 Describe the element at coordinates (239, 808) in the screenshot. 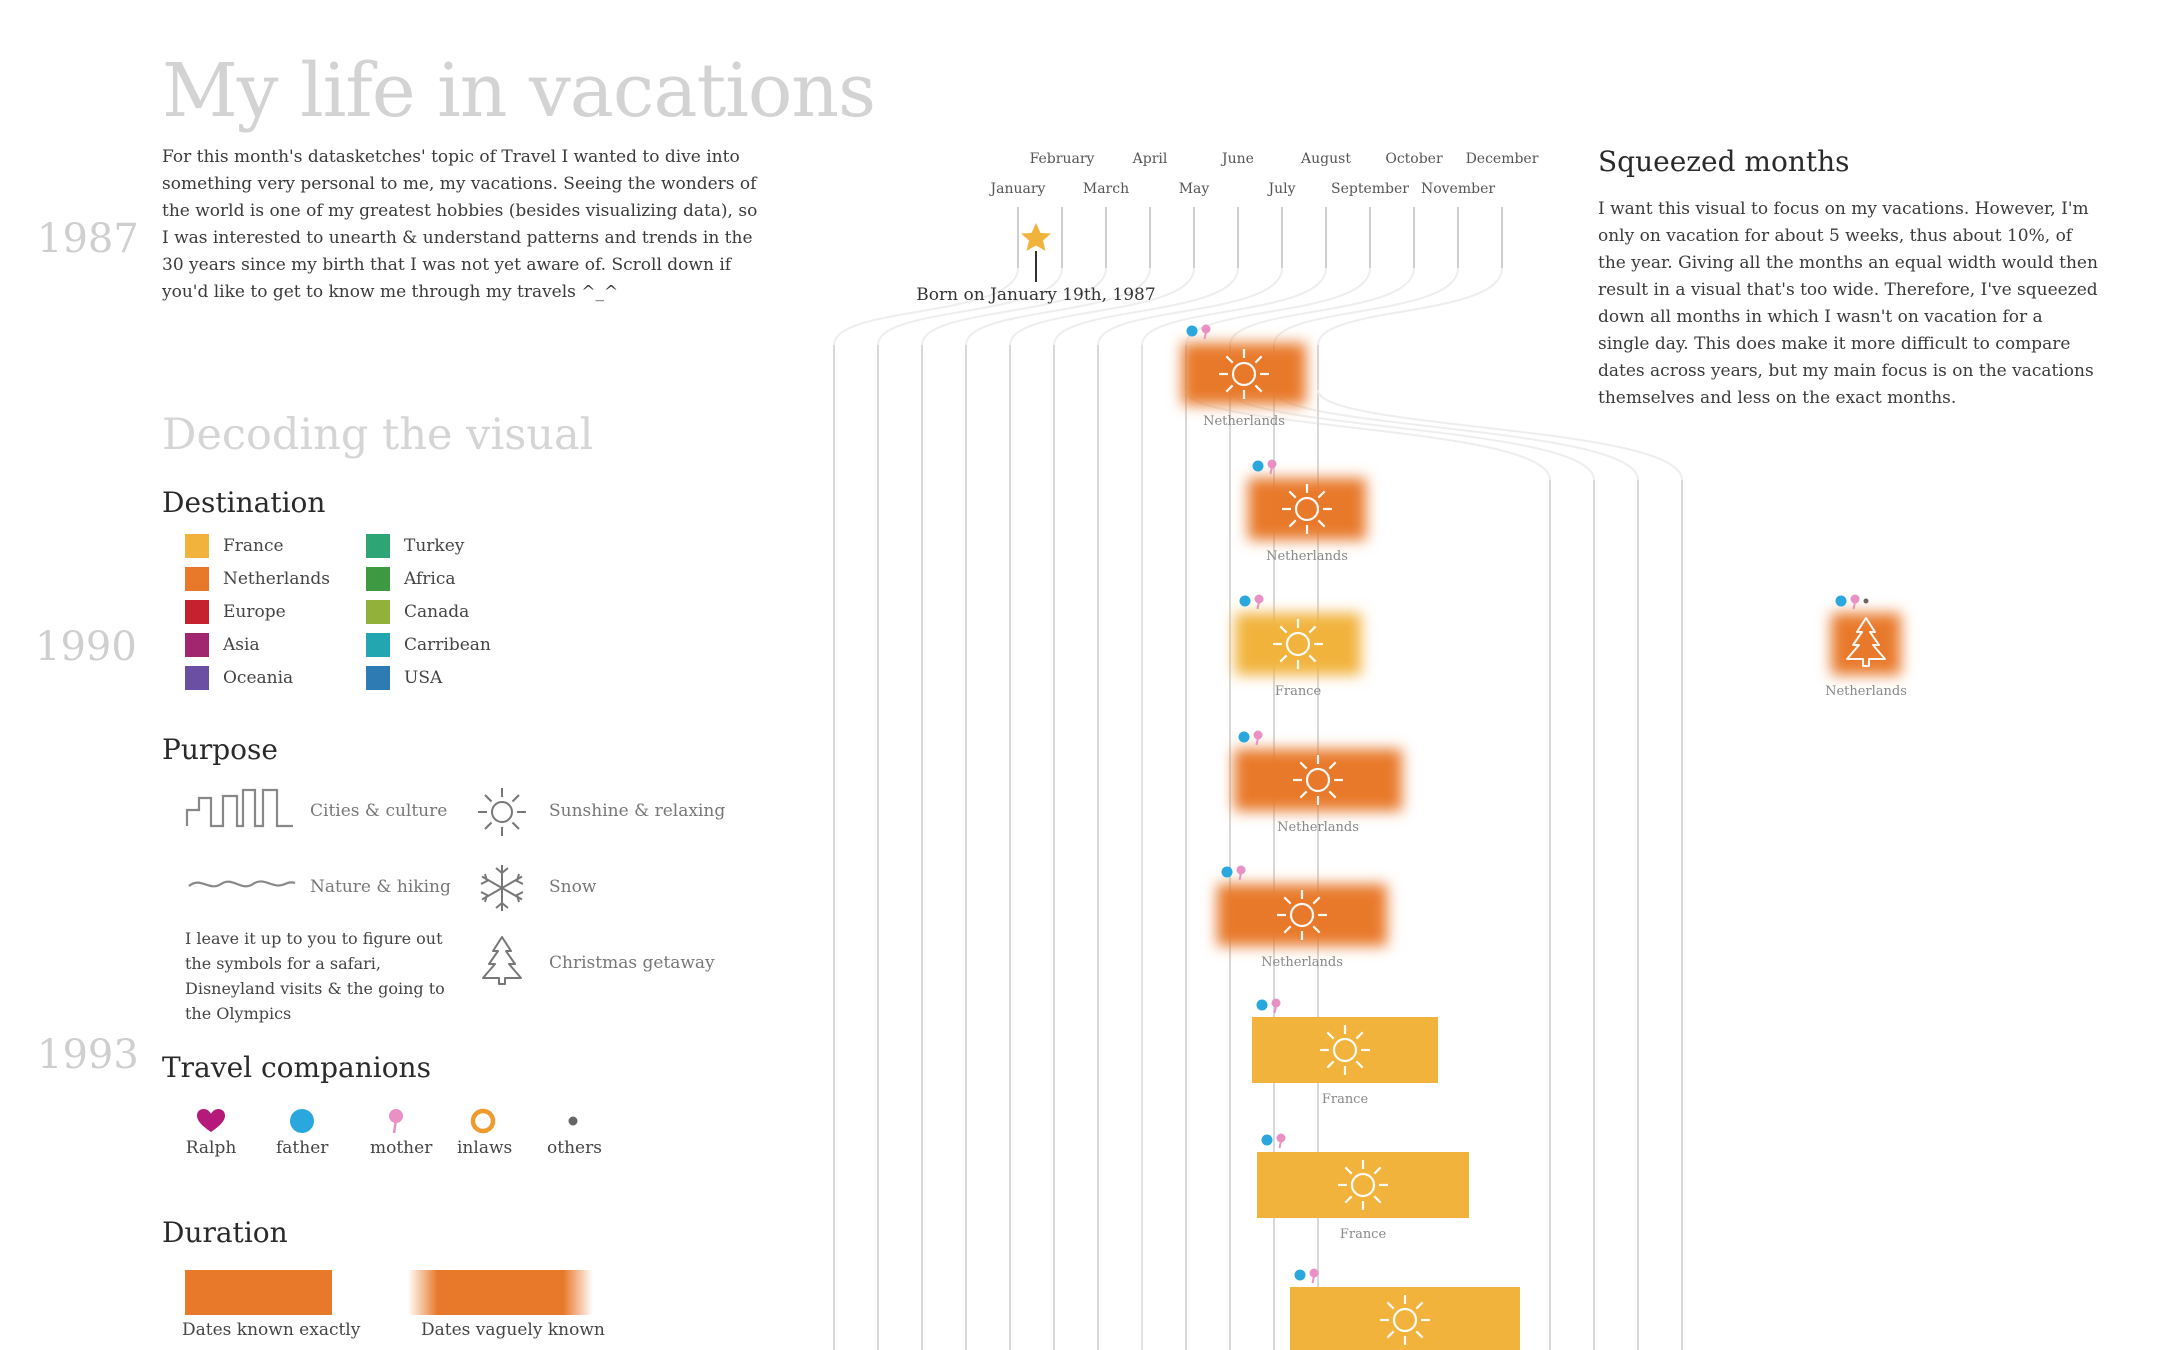

I see `cities-icon` at that location.